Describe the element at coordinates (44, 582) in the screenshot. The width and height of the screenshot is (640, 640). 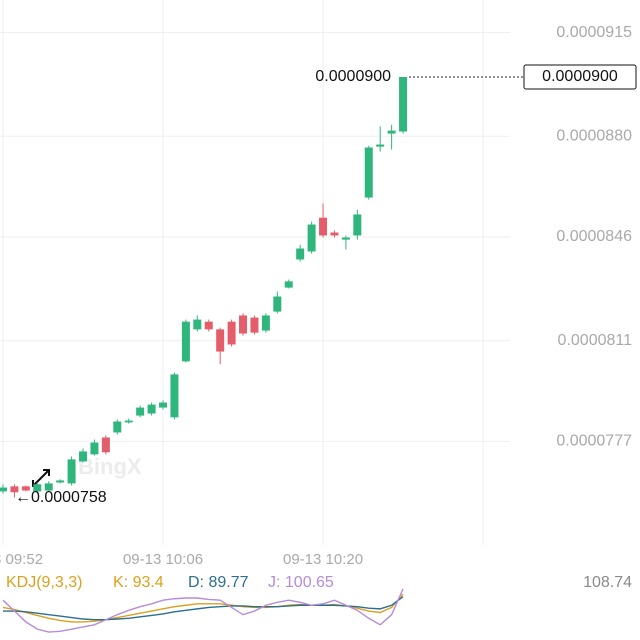
I see `indicator-title: KDJ(9,3,3)` at that location.